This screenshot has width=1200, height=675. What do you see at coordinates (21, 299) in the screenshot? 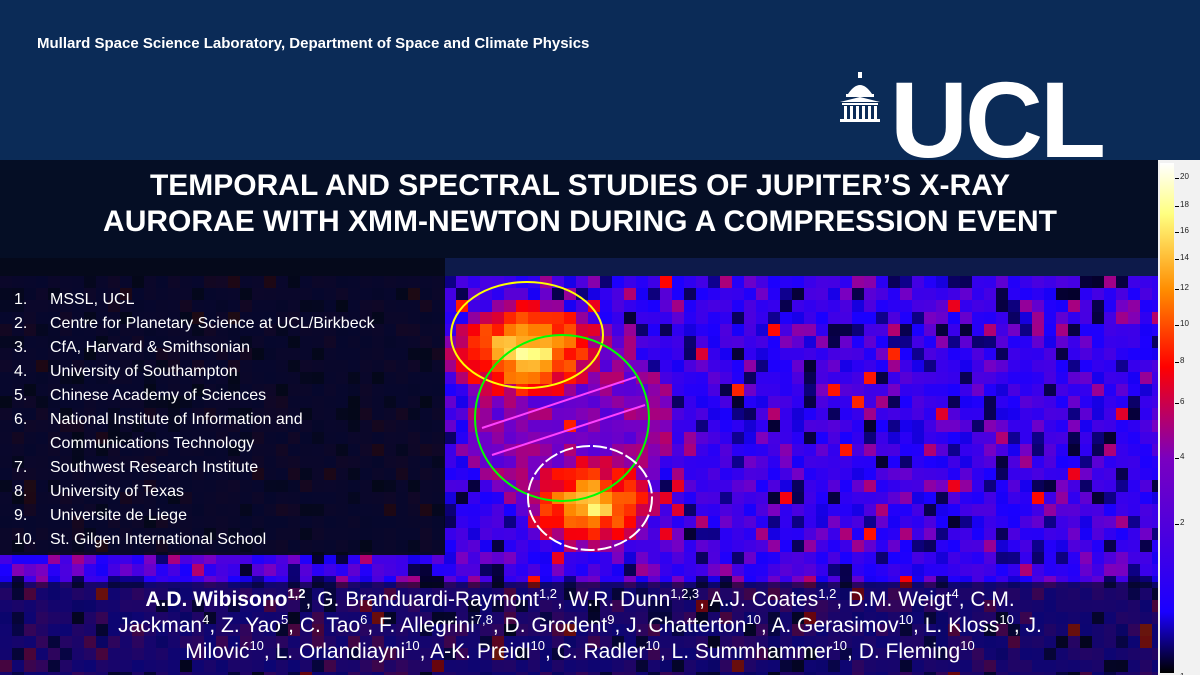
I see `affiliation-number: 1.` at bounding box center [21, 299].